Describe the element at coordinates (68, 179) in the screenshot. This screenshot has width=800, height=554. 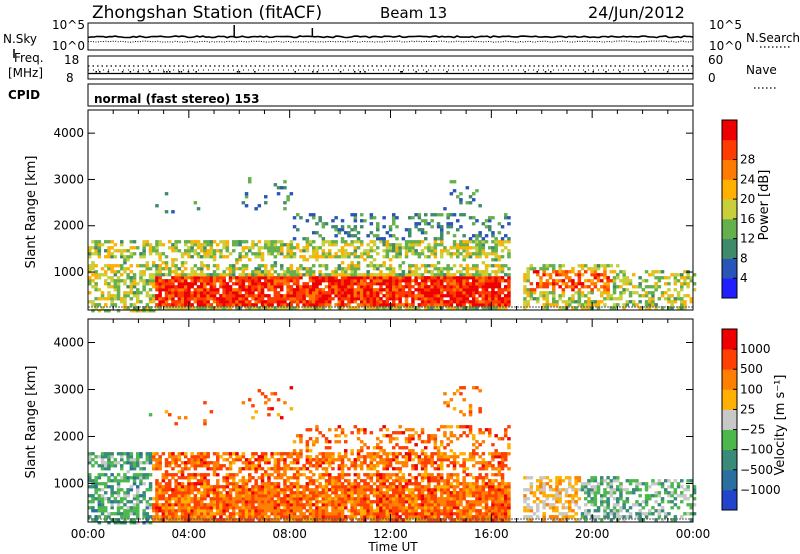
I see `y-tick-label: 3000` at that location.